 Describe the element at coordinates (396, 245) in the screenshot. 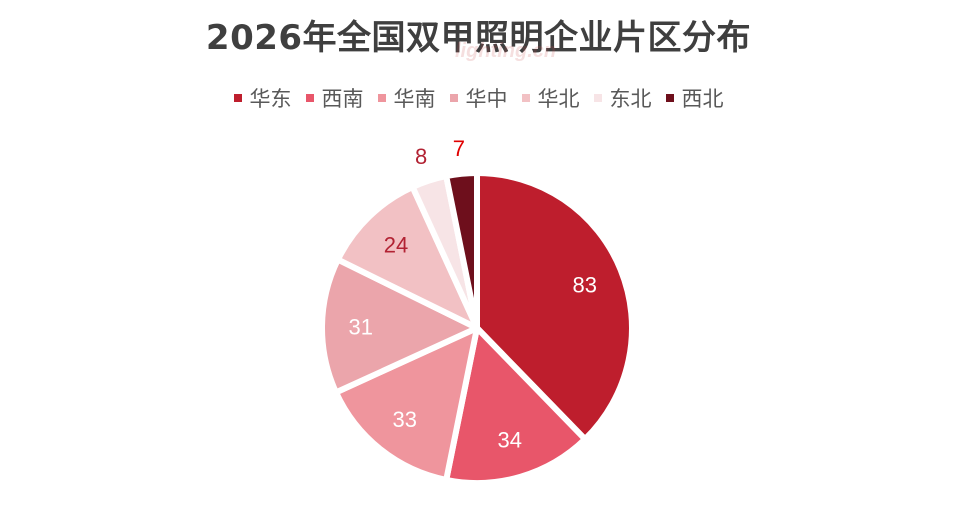

I see `data-label: 24` at that location.